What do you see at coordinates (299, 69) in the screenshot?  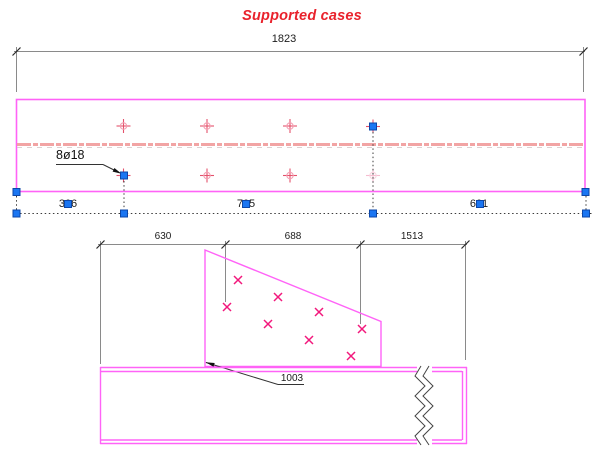 I see `overall-dimension-lines` at bounding box center [299, 69].